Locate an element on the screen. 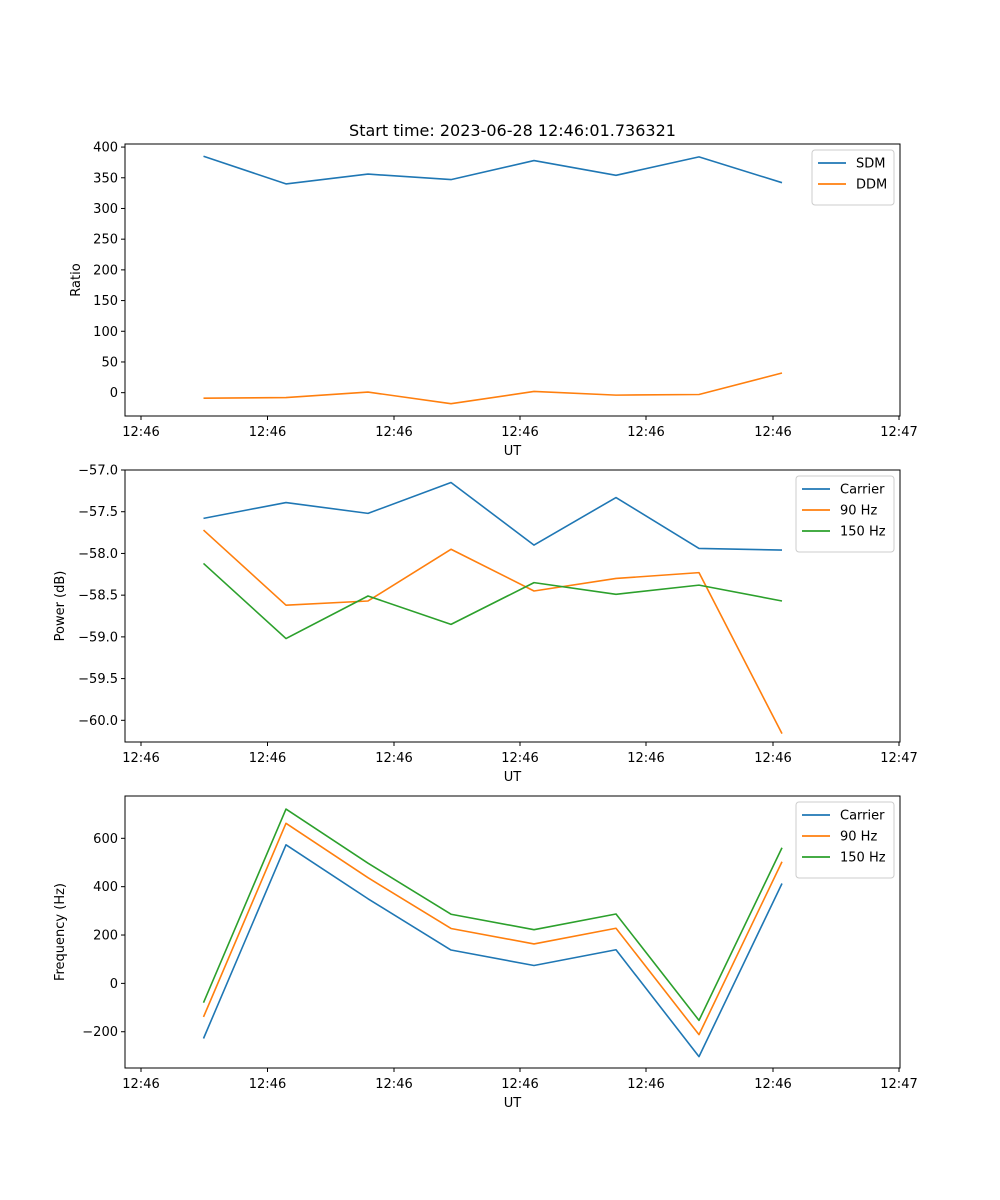 This screenshot has width=1000, height=1200. y-tick-label: −59.0 is located at coordinates (98, 637).